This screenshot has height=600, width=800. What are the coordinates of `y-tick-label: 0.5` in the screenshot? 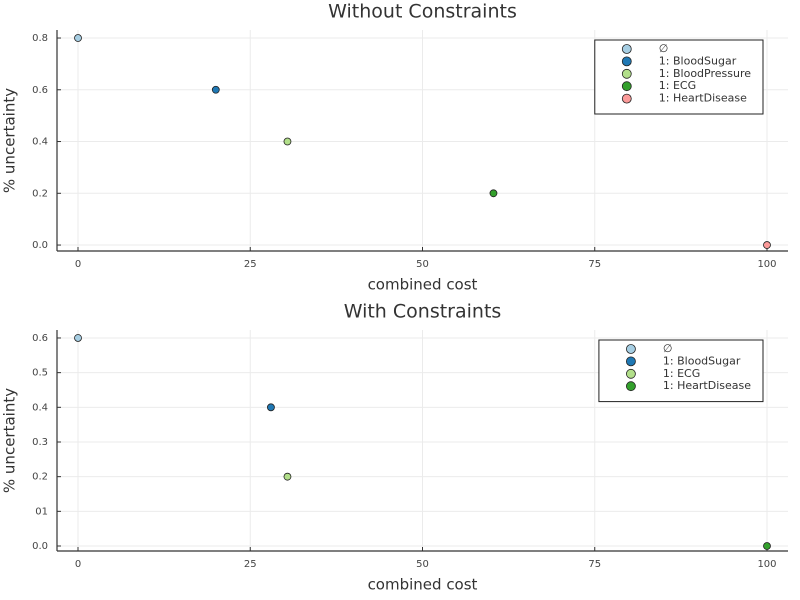 It's located at (40, 373).